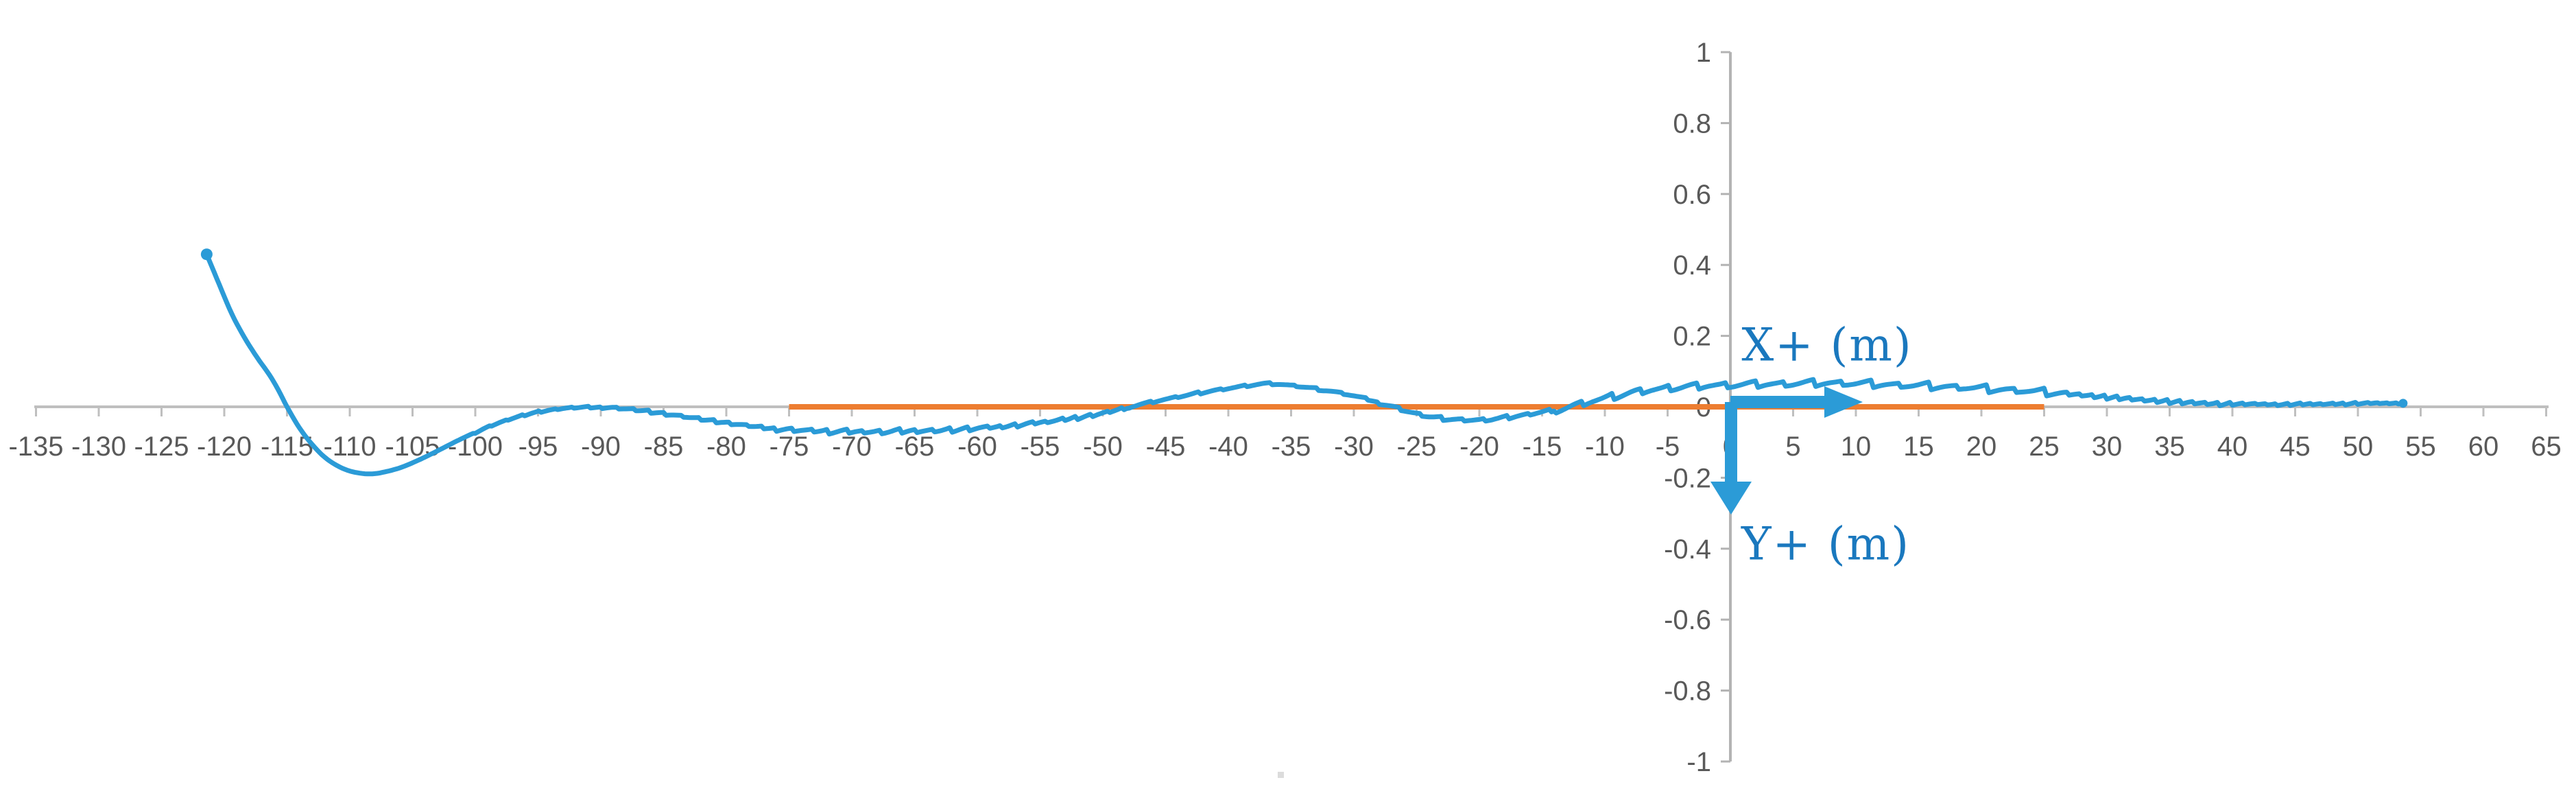 The height and width of the screenshot is (791, 2576). I want to click on x-tick-label: 30, so click(2107, 447).